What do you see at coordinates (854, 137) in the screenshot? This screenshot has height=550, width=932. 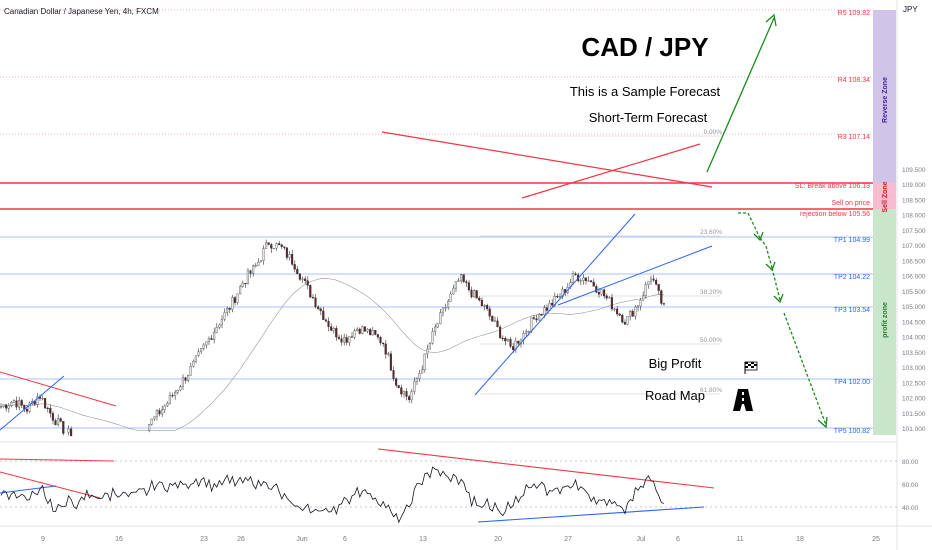 I see `level-label: R3 107.14` at bounding box center [854, 137].